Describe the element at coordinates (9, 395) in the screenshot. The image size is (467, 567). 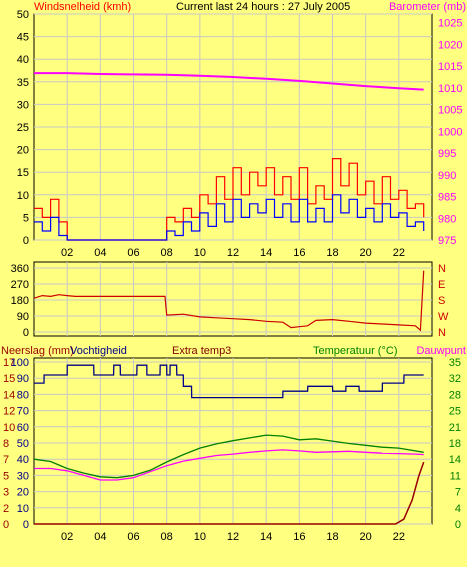
I see `rain-y-tick-label: 14` at that location.